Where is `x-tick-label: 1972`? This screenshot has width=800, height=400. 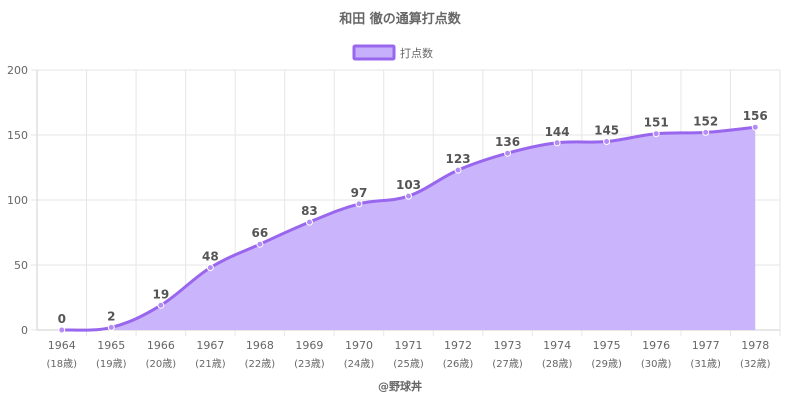 x-tick-label: 1972 is located at coordinates (458, 345).